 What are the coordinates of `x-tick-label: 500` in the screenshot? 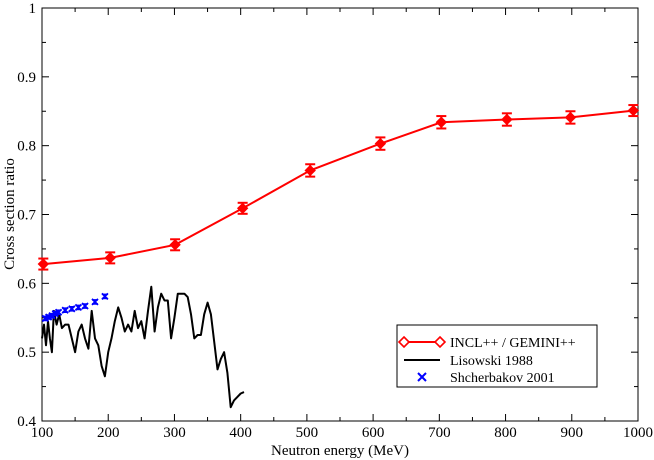 It's located at (307, 433).